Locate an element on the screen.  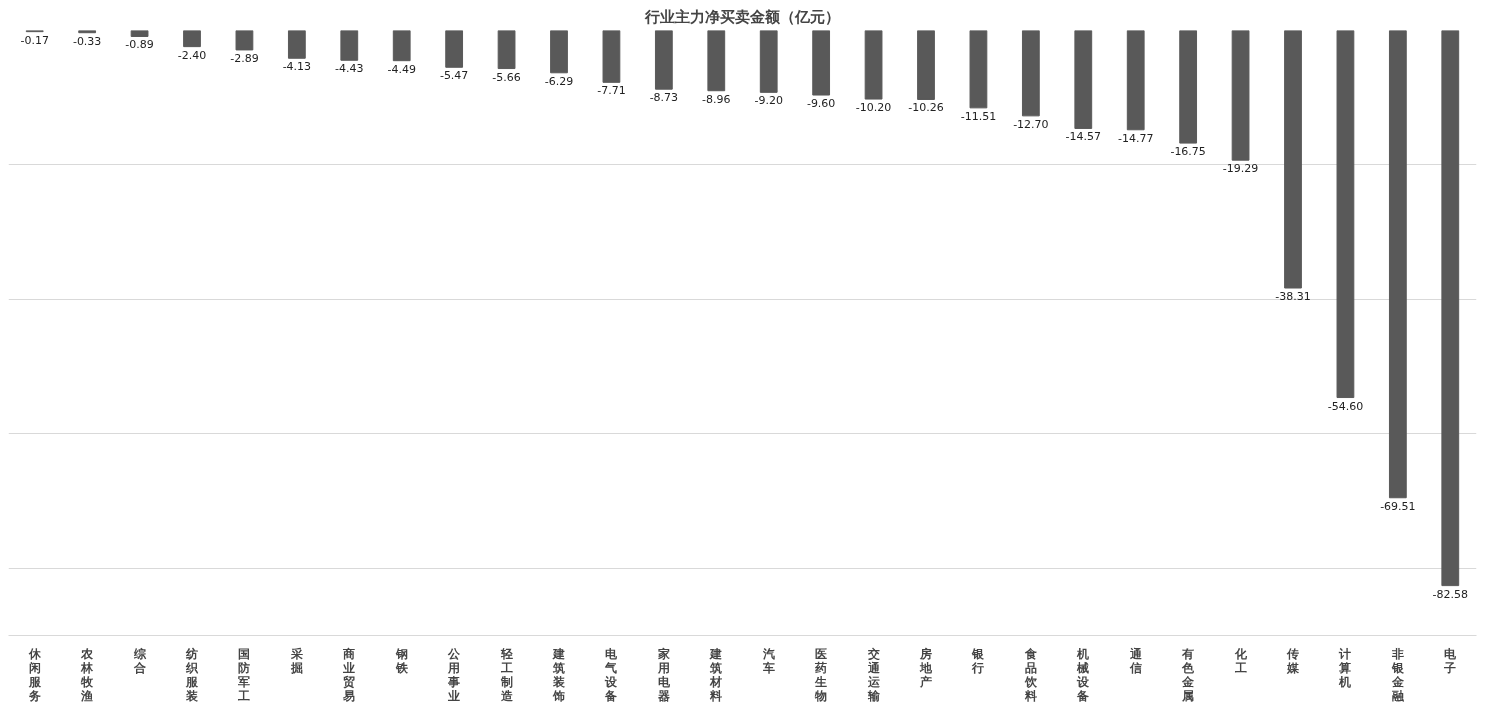
x-tick-label: 非银金融 is located at coordinates (1397, 674).